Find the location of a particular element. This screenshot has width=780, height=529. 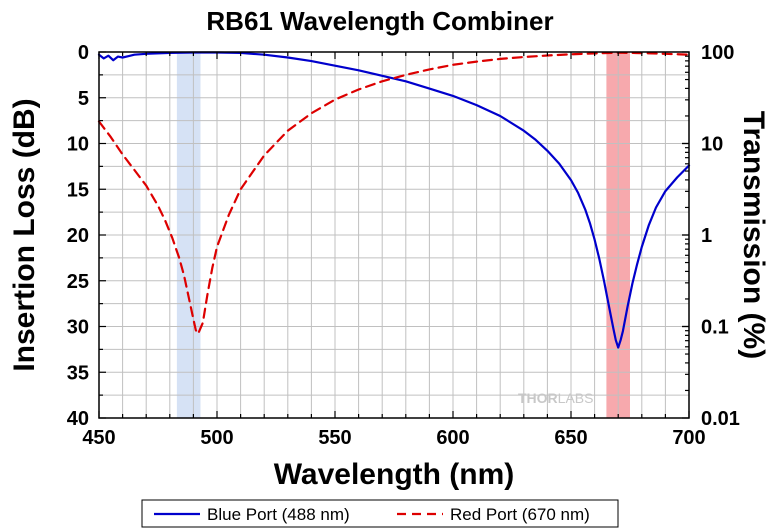

y-tick-label: 5 is located at coordinates (83, 99).